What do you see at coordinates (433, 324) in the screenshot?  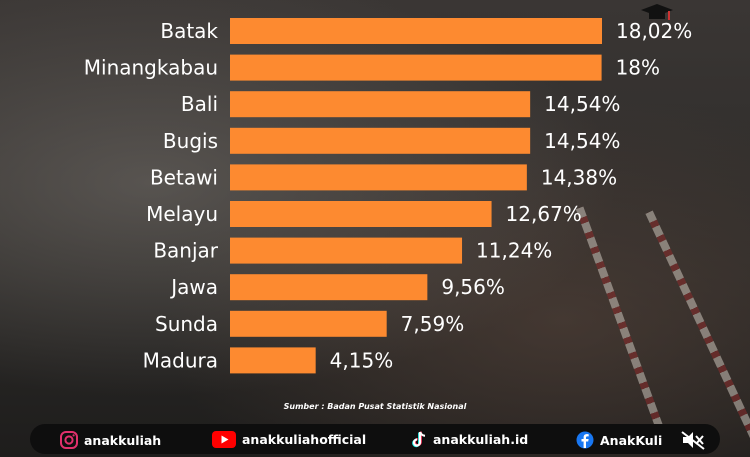 I see `value-label: 7,59%` at bounding box center [433, 324].